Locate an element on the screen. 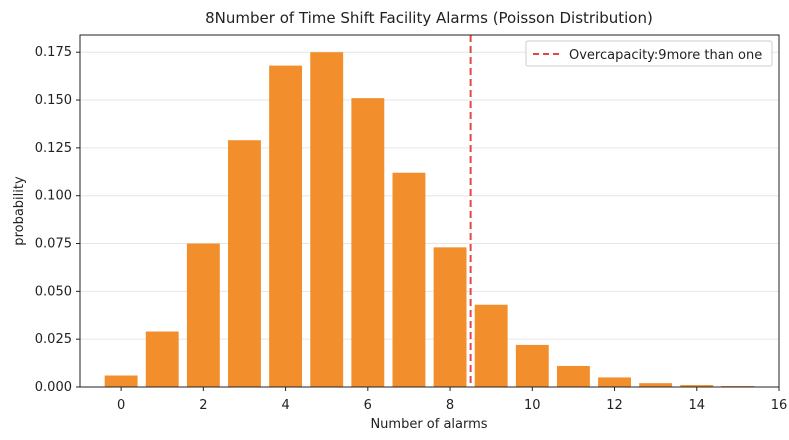 The width and height of the screenshot is (789, 440). x-tick-label: 8 is located at coordinates (450, 405).